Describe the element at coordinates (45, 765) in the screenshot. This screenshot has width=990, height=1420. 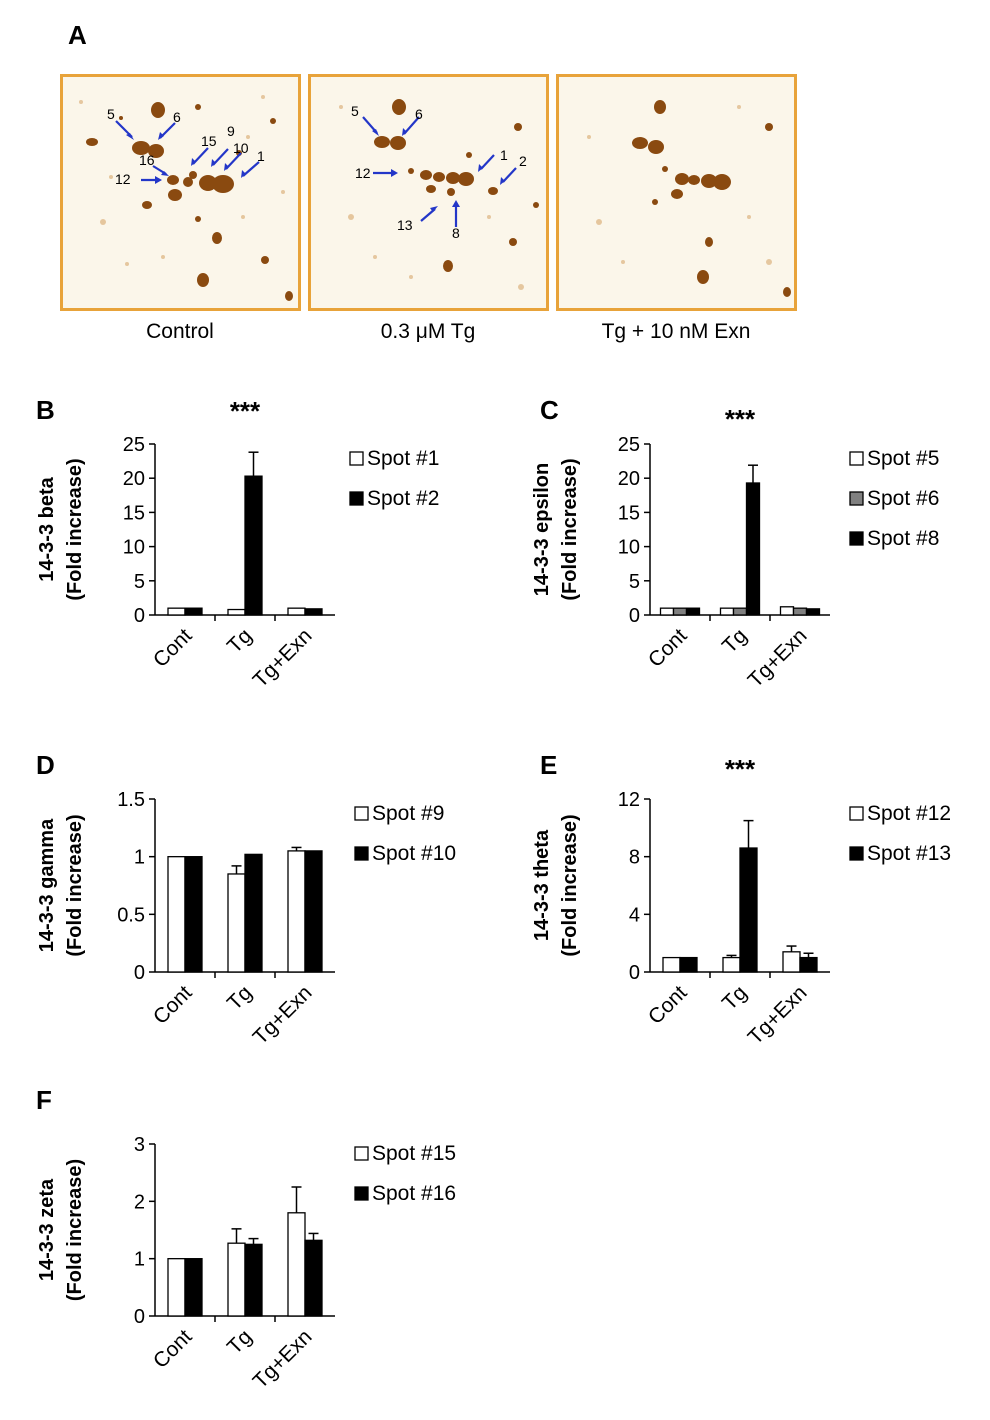
I see `panel-label-d: D` at that location.